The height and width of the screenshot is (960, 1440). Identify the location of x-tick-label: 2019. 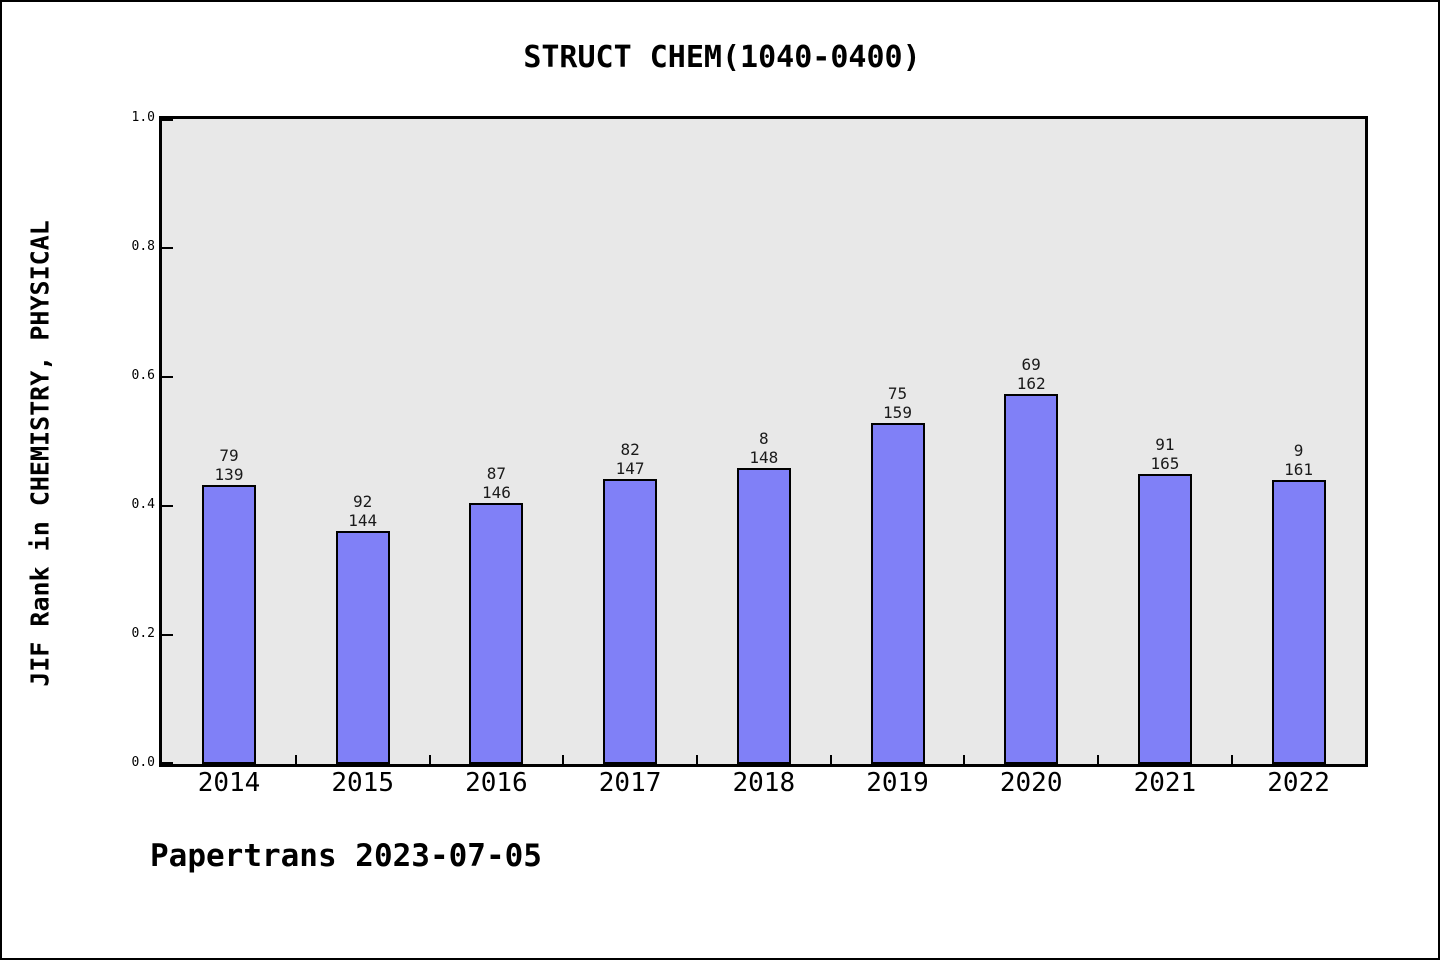
(897, 783).